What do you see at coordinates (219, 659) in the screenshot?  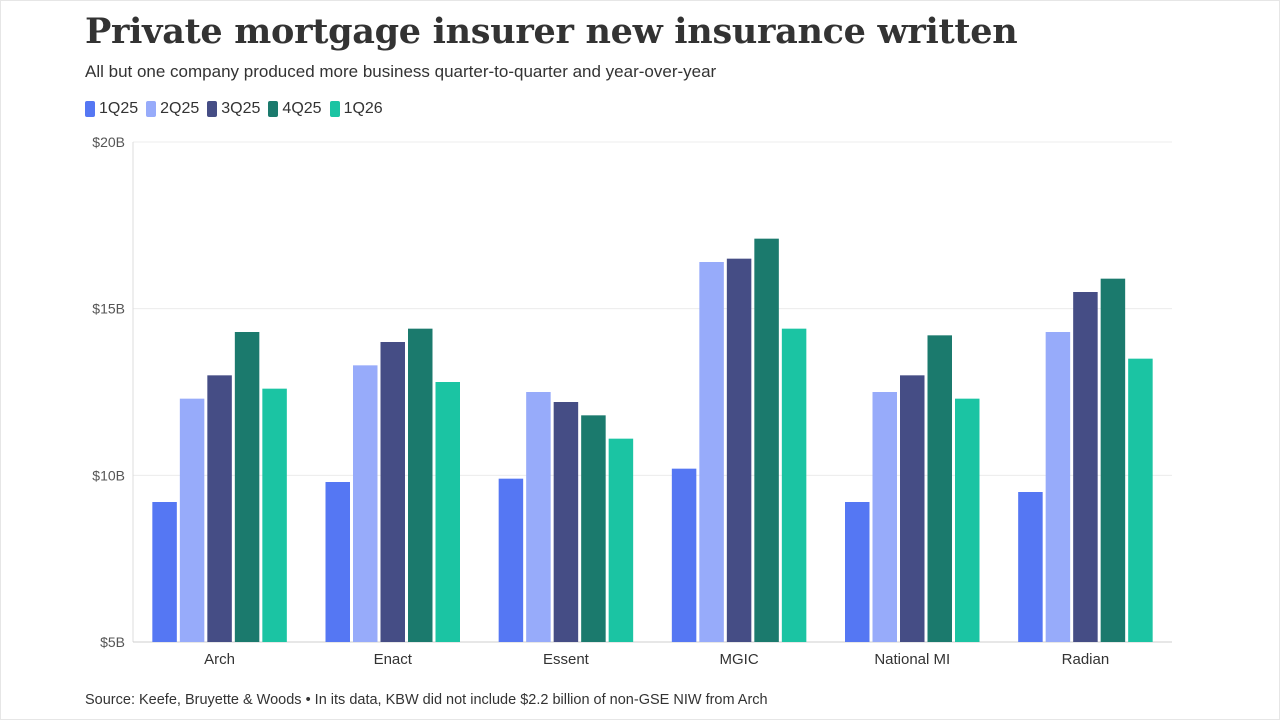 I see `x-category-label: Arch` at bounding box center [219, 659].